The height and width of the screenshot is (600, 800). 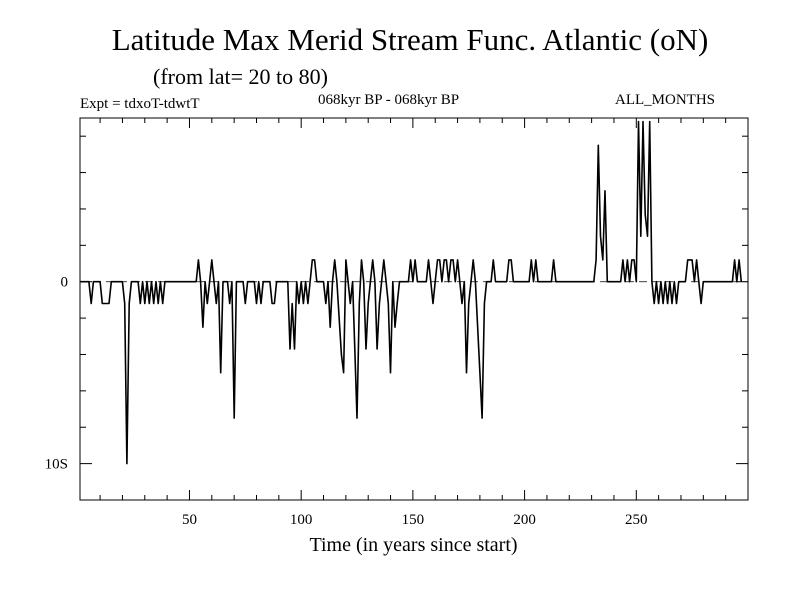 What do you see at coordinates (524, 520) in the screenshot?
I see `x-tick-label: 200` at bounding box center [524, 520].